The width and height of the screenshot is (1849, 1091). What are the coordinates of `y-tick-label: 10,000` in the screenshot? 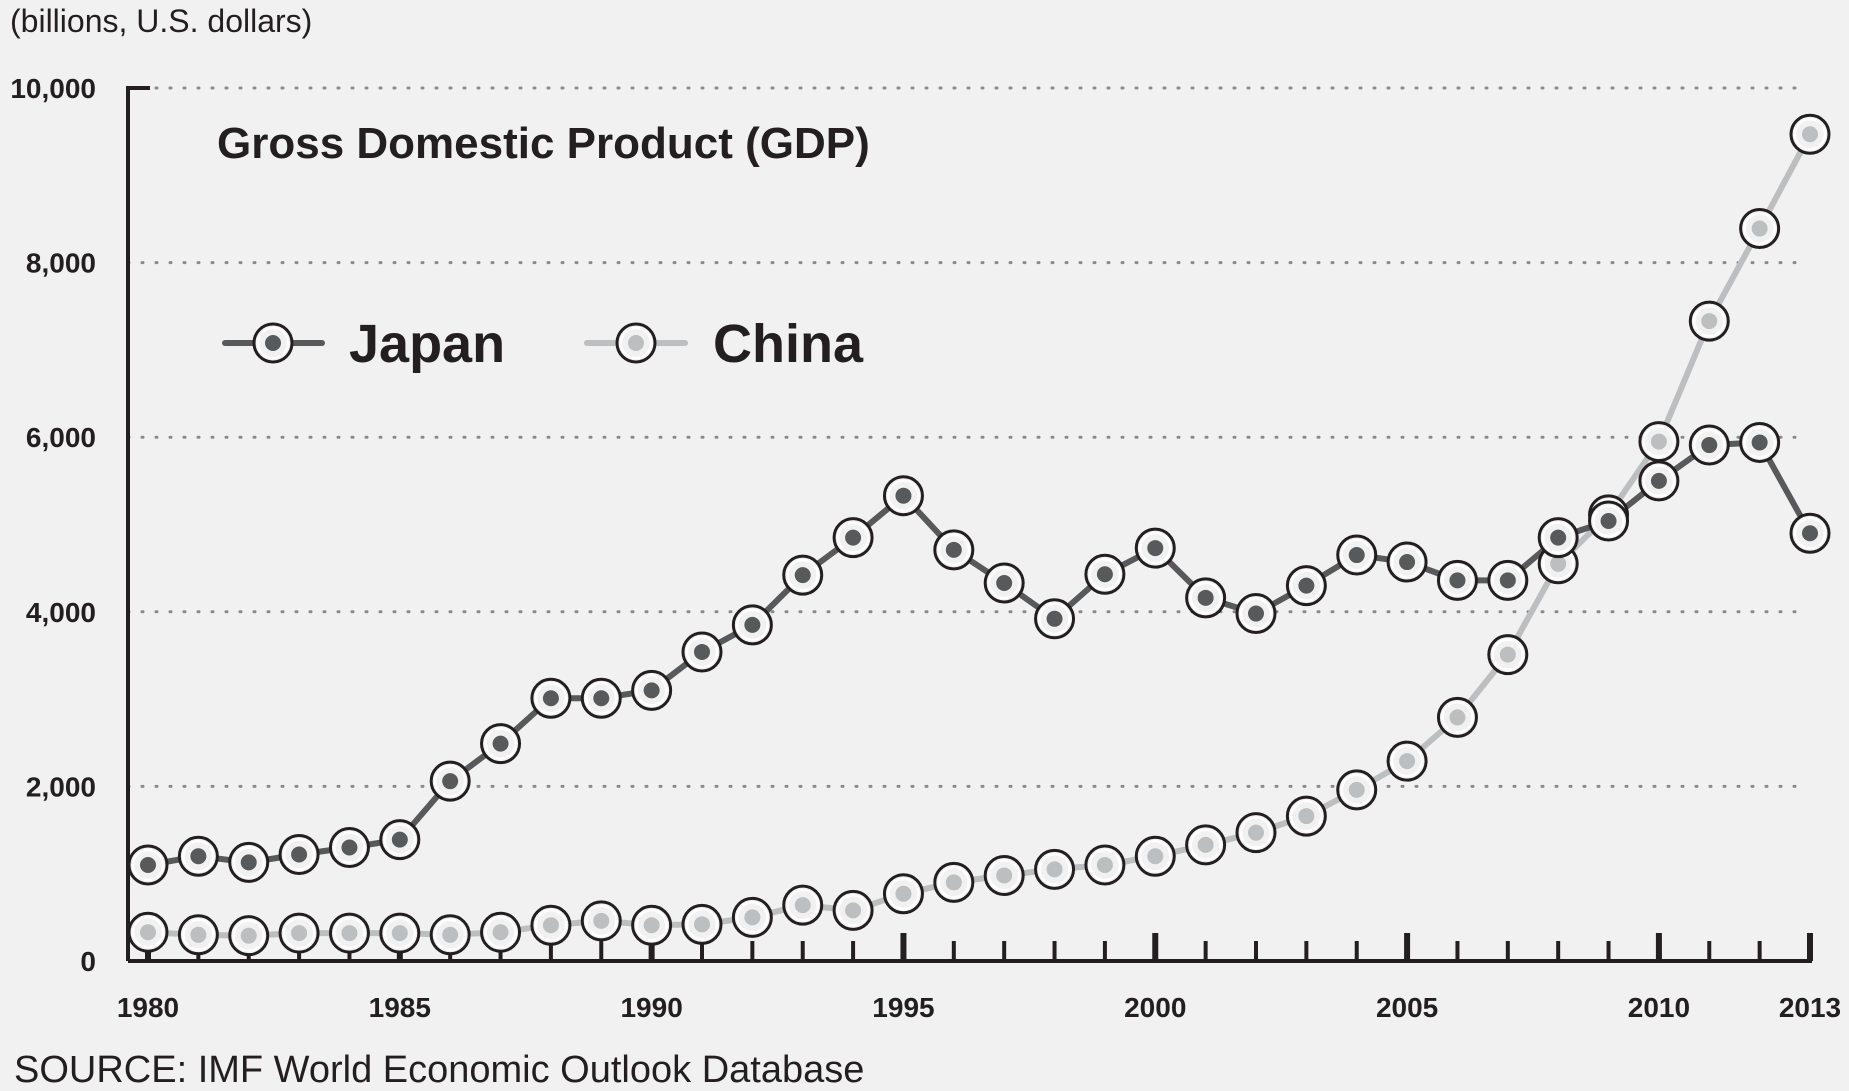 It's located at (53, 88).